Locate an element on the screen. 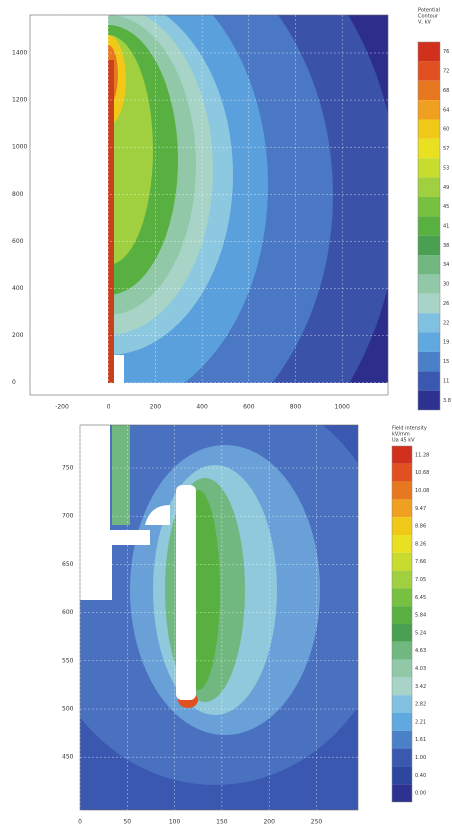  x-tick-label: 50 is located at coordinates (127, 822).